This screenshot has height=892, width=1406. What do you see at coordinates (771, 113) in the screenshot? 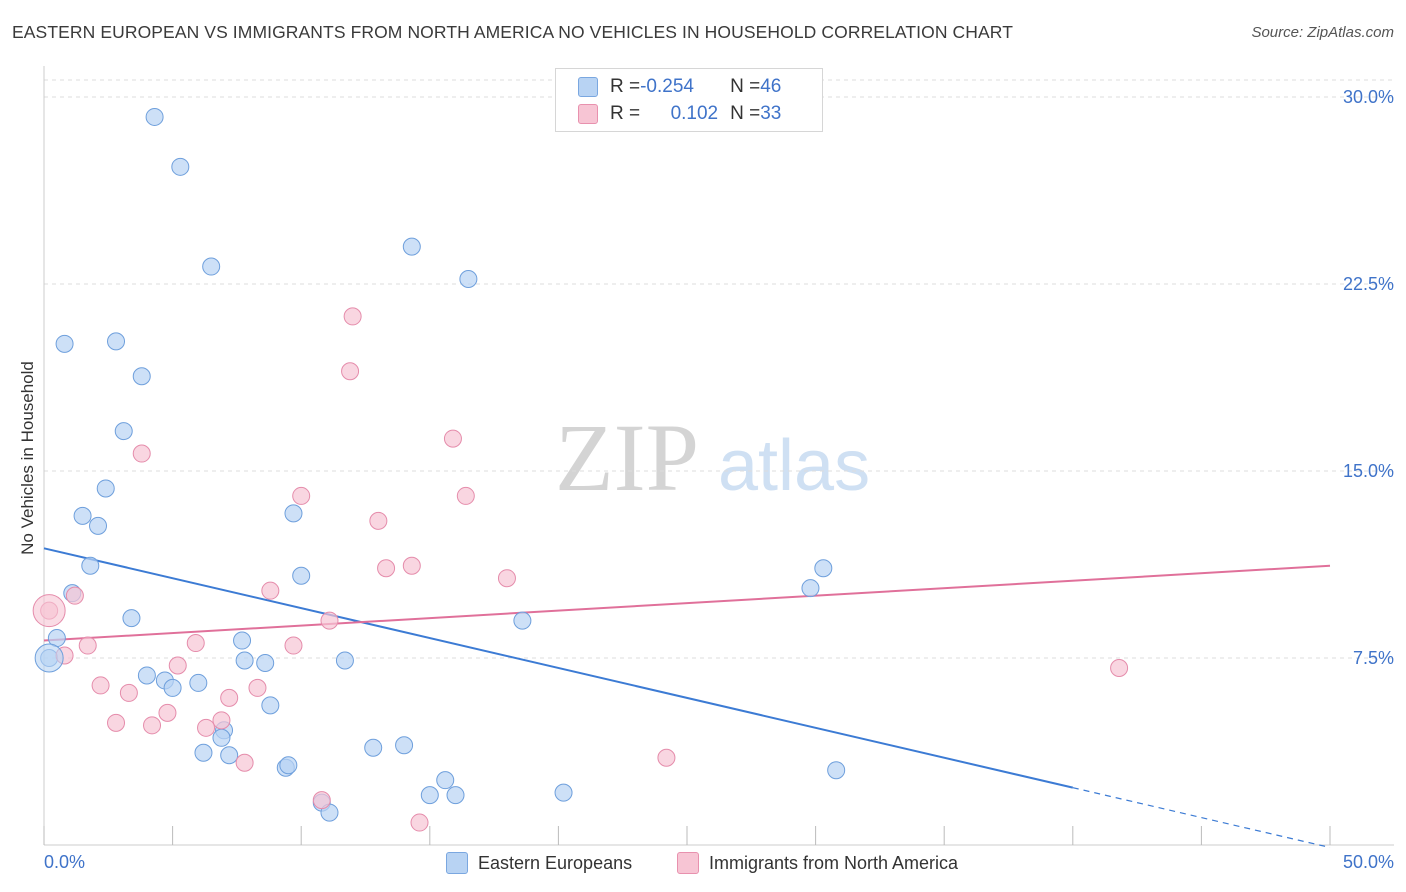
I see `n-value: 33` at bounding box center [771, 113].